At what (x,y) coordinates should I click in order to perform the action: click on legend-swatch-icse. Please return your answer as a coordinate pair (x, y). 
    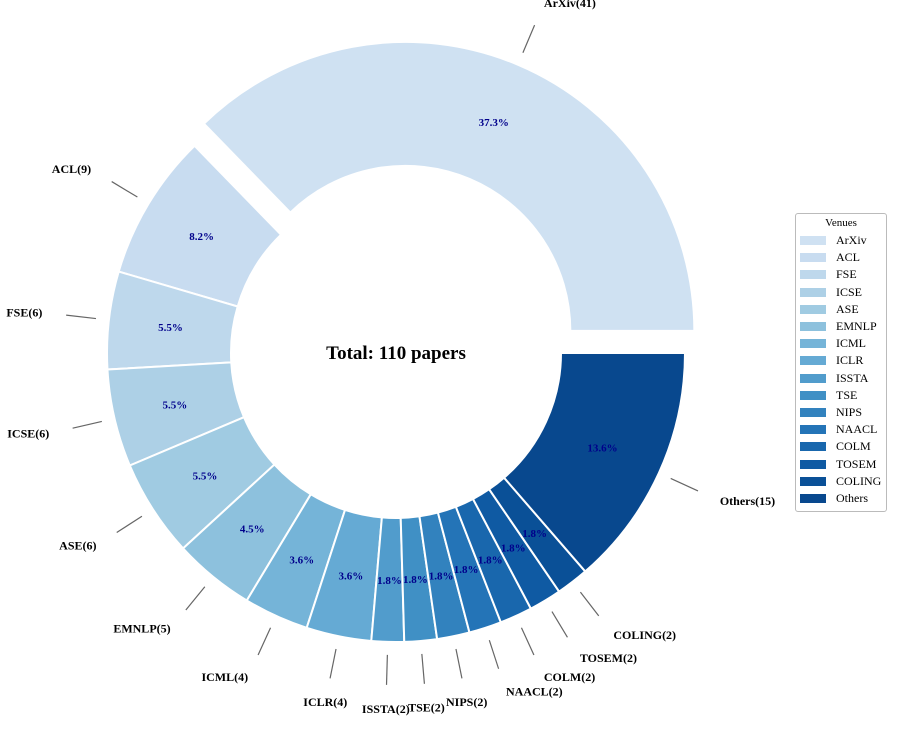
    Looking at the image, I should click on (813, 292).